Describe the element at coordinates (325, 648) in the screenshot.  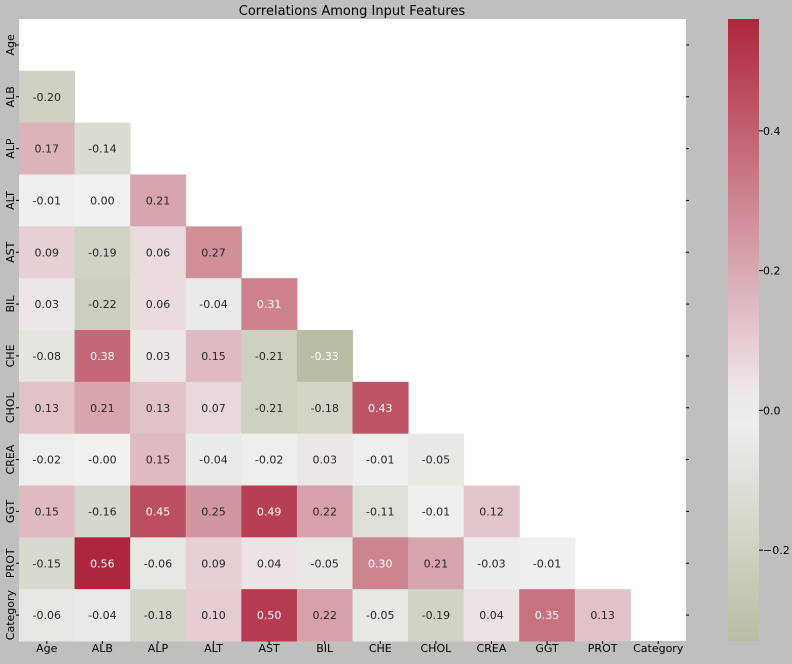
I see `x-tick-label-bil: BIL` at that location.